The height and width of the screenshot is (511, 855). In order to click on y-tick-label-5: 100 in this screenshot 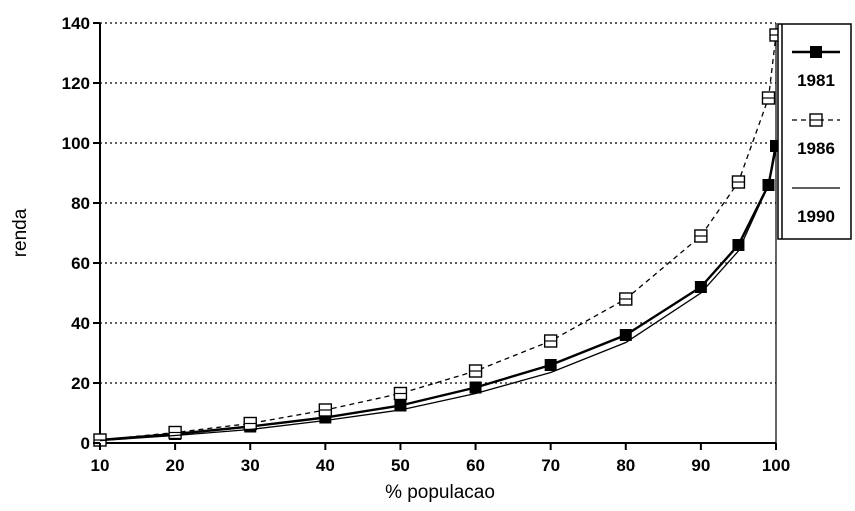, I will do `click(76, 143)`.